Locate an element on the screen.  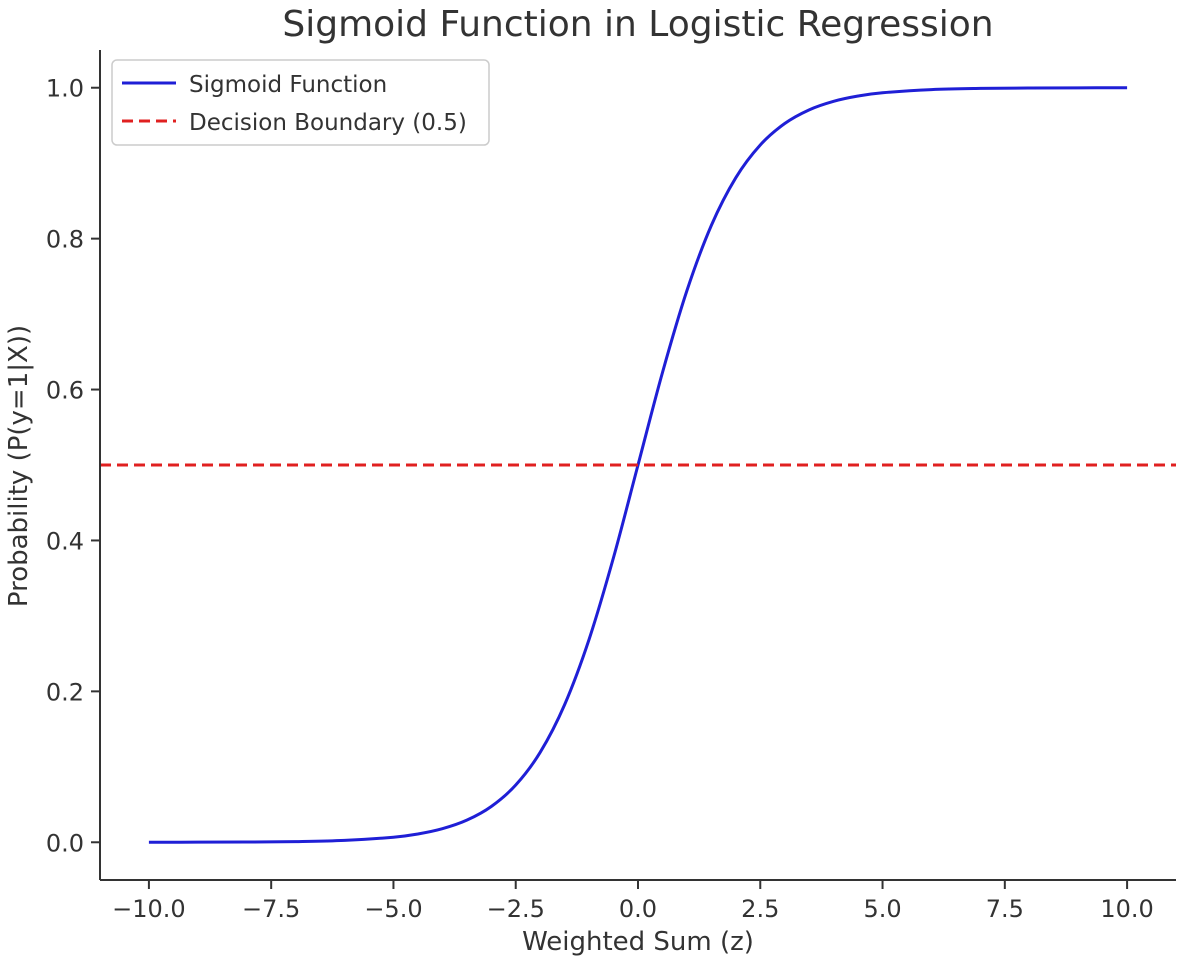
x-tick-label: 10.0 is located at coordinates (1126, 909).